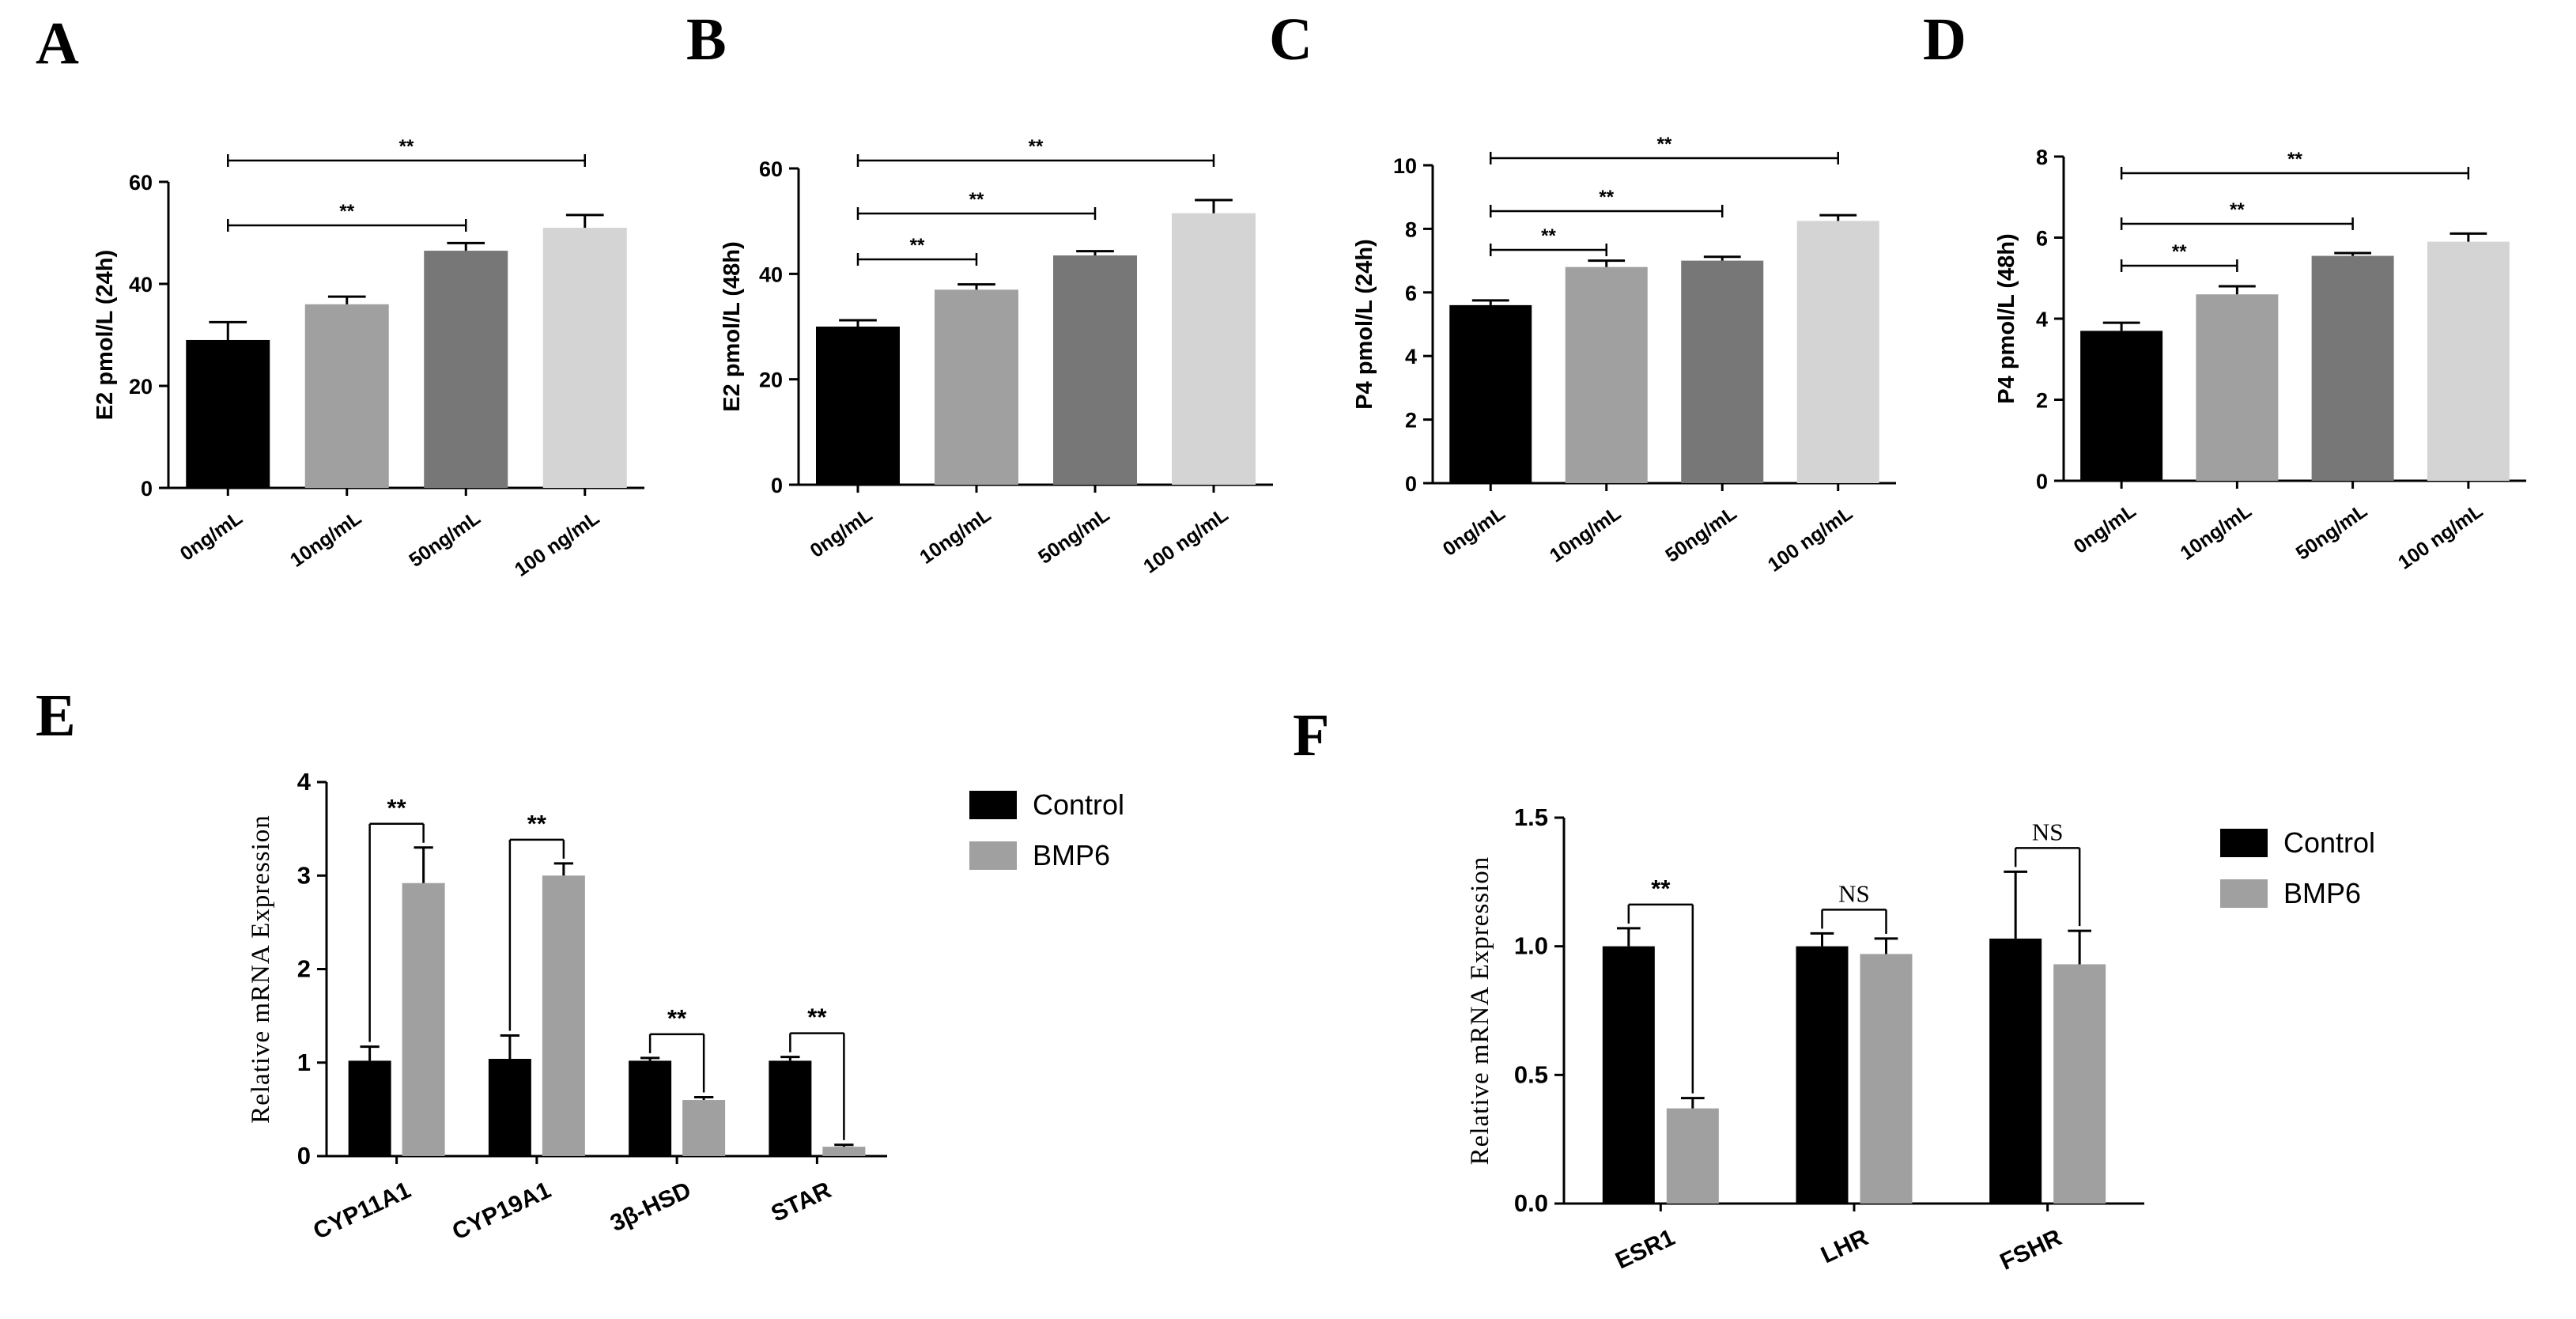  I want to click on y-tick-label: 0.0, so click(1531, 1203).